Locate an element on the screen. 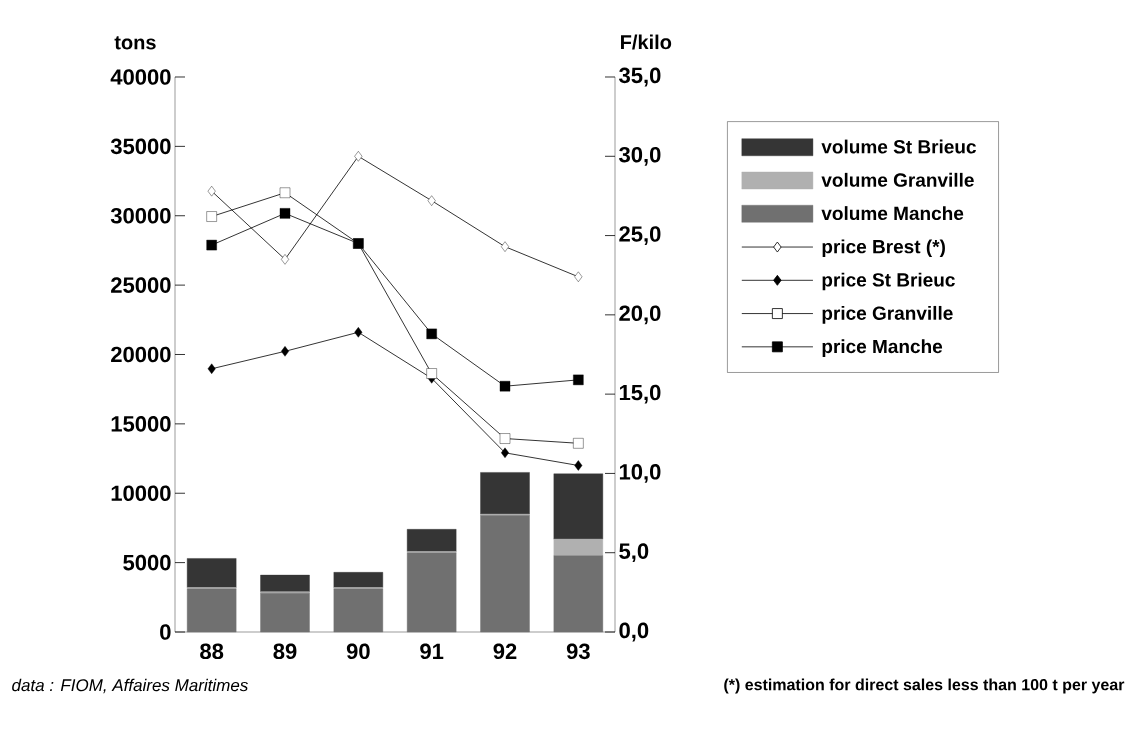 This screenshot has height=731, width=1131. legend-label: volume Granville is located at coordinates (897, 179).